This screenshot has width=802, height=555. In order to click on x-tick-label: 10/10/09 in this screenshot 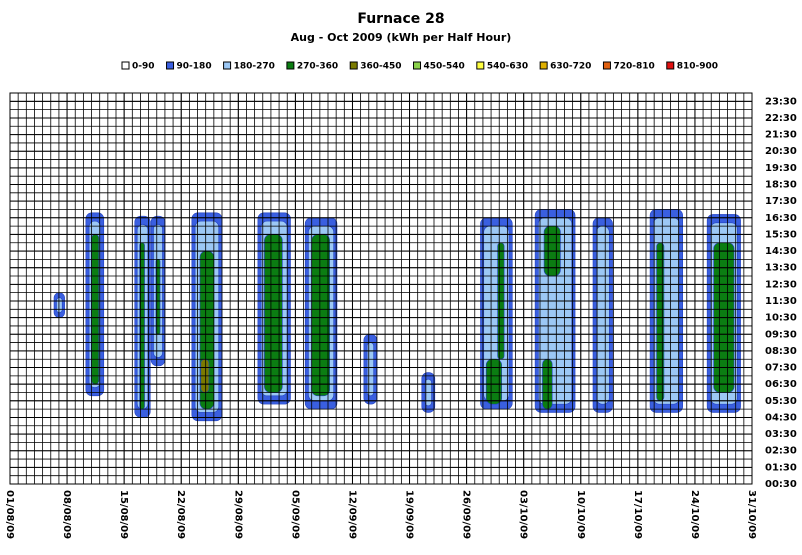, I will do `click(580, 514)`.